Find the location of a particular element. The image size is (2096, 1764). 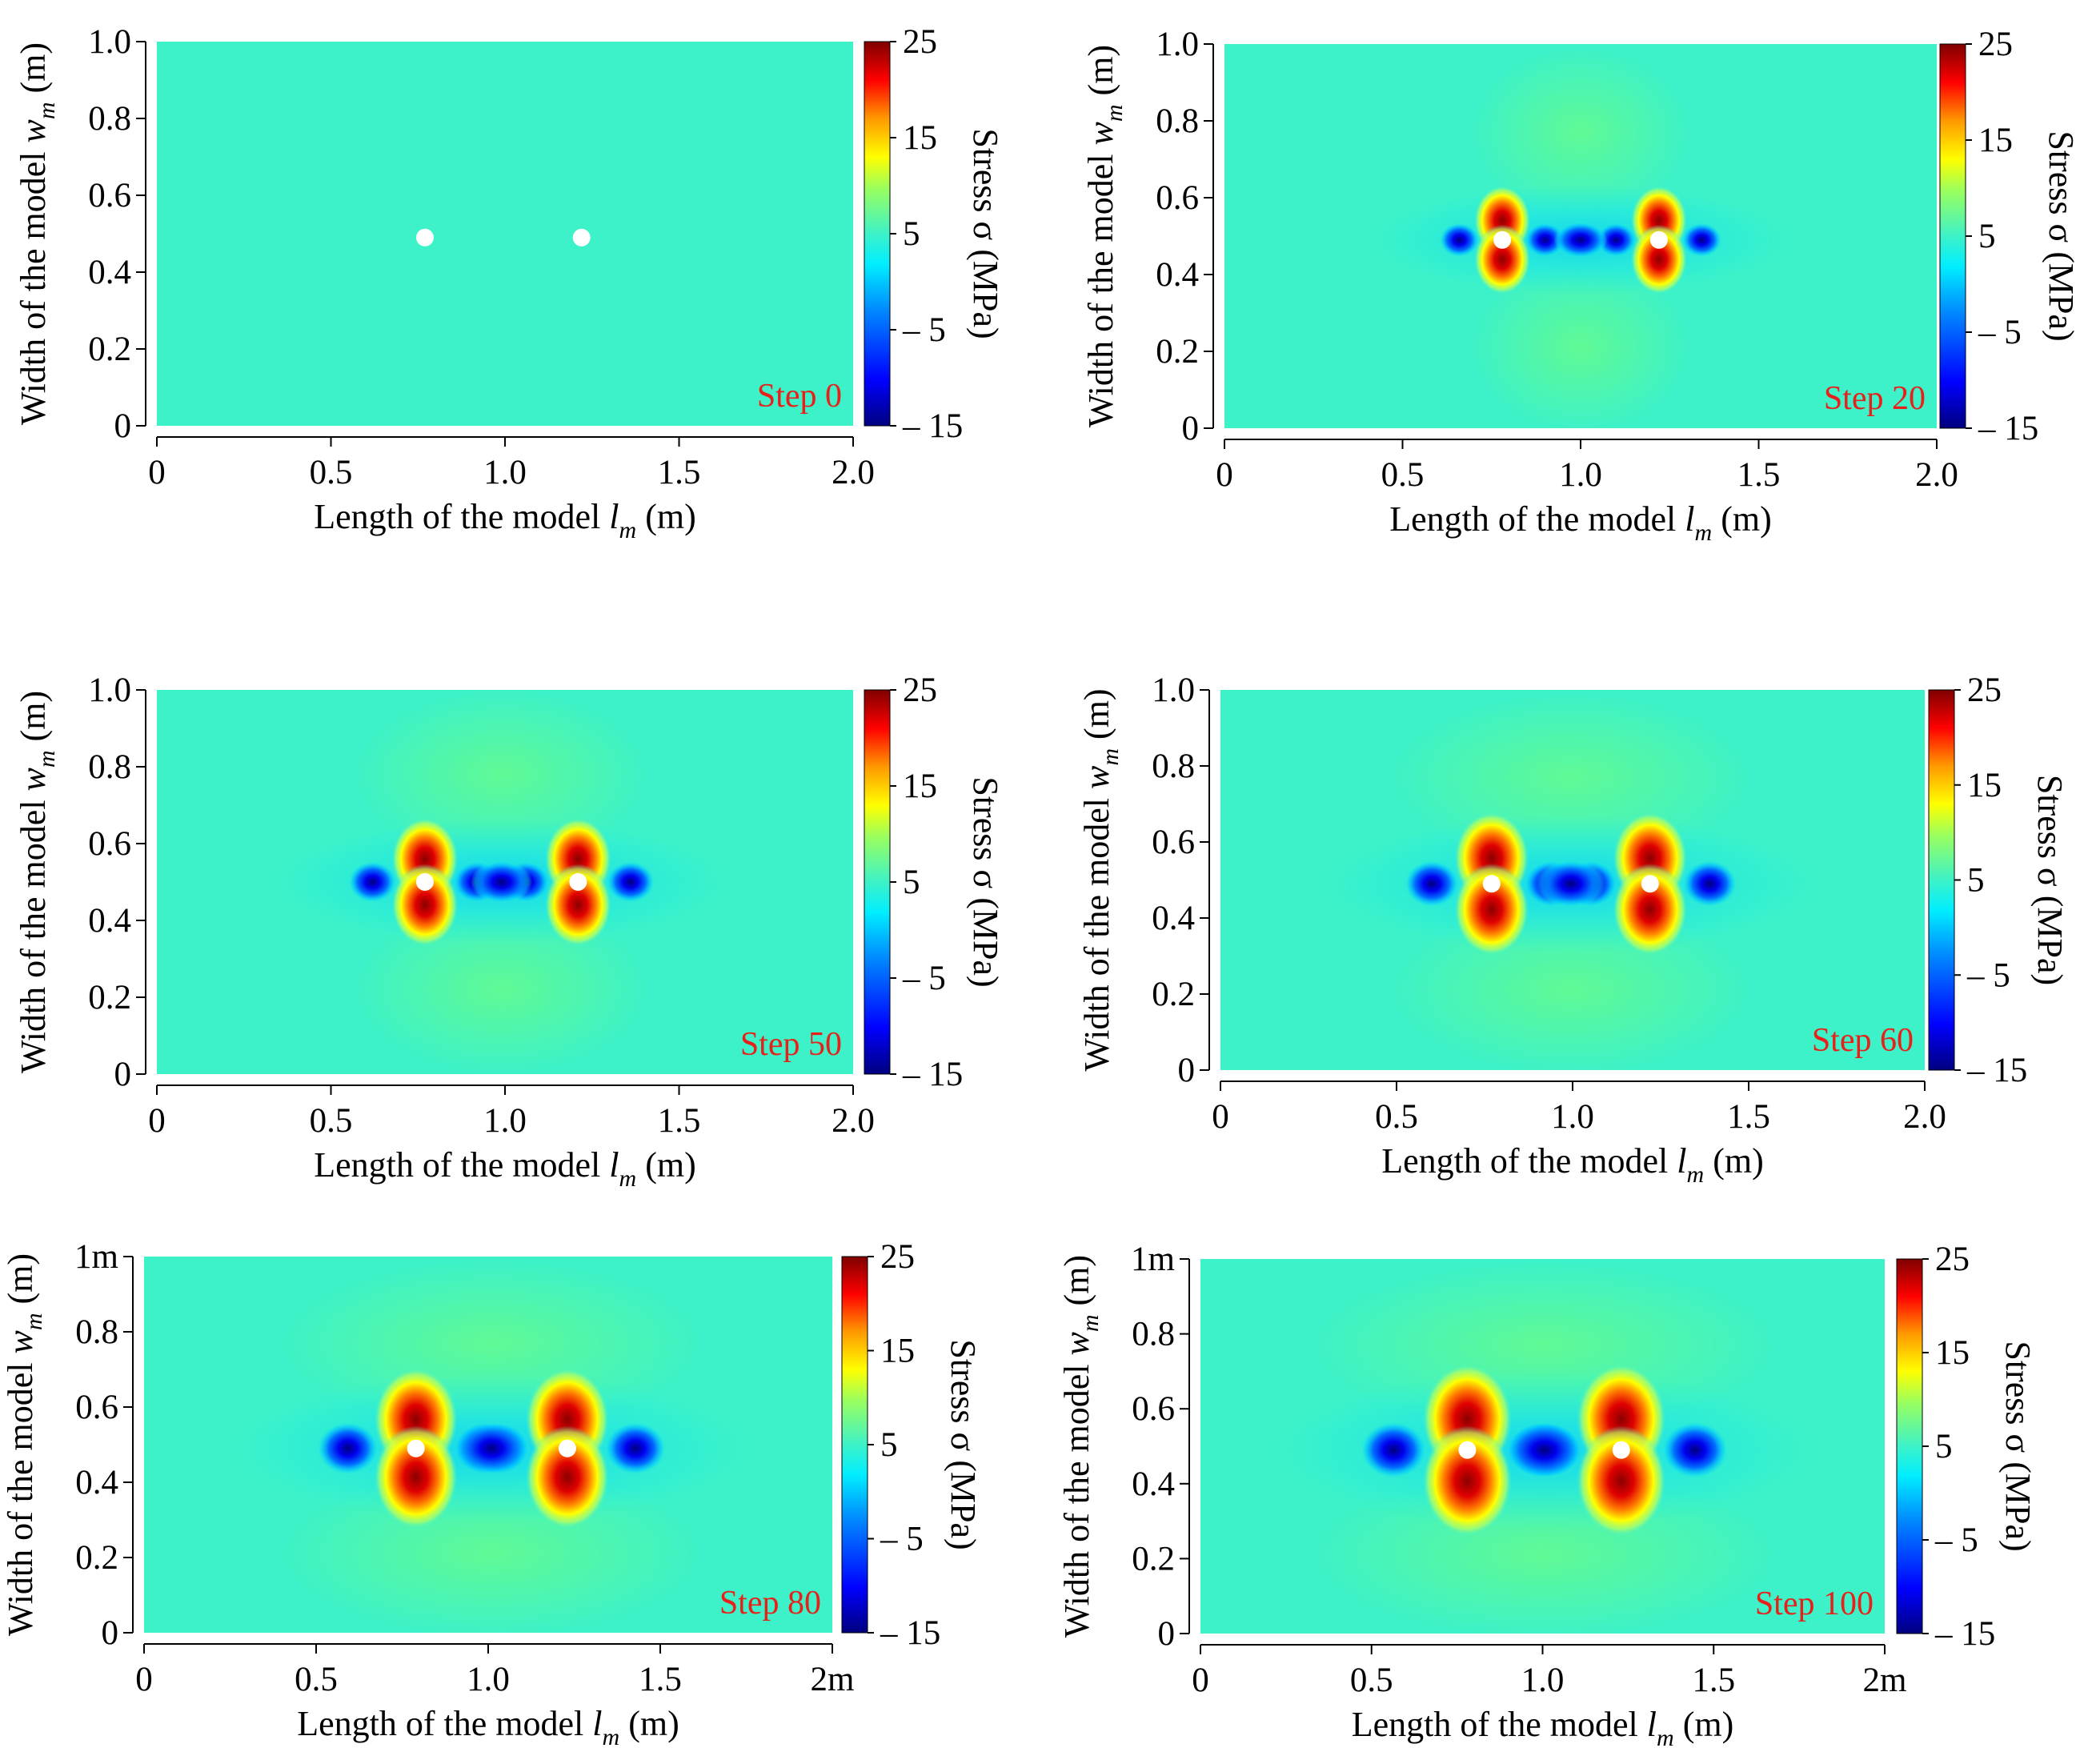

step-label: Step 100 is located at coordinates (1814, 1604).